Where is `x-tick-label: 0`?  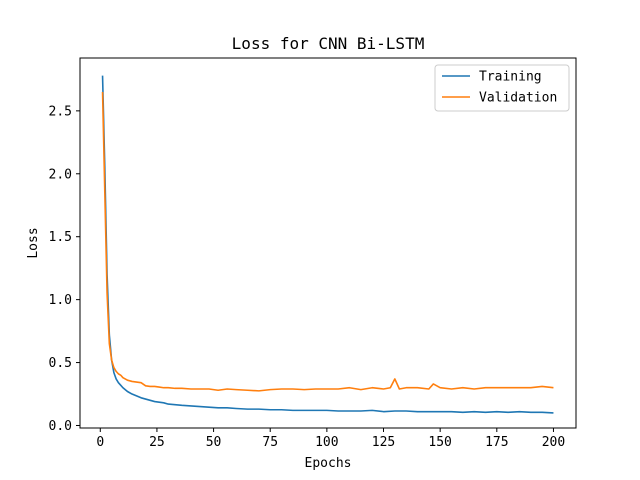 x-tick-label: 0 is located at coordinates (100, 442).